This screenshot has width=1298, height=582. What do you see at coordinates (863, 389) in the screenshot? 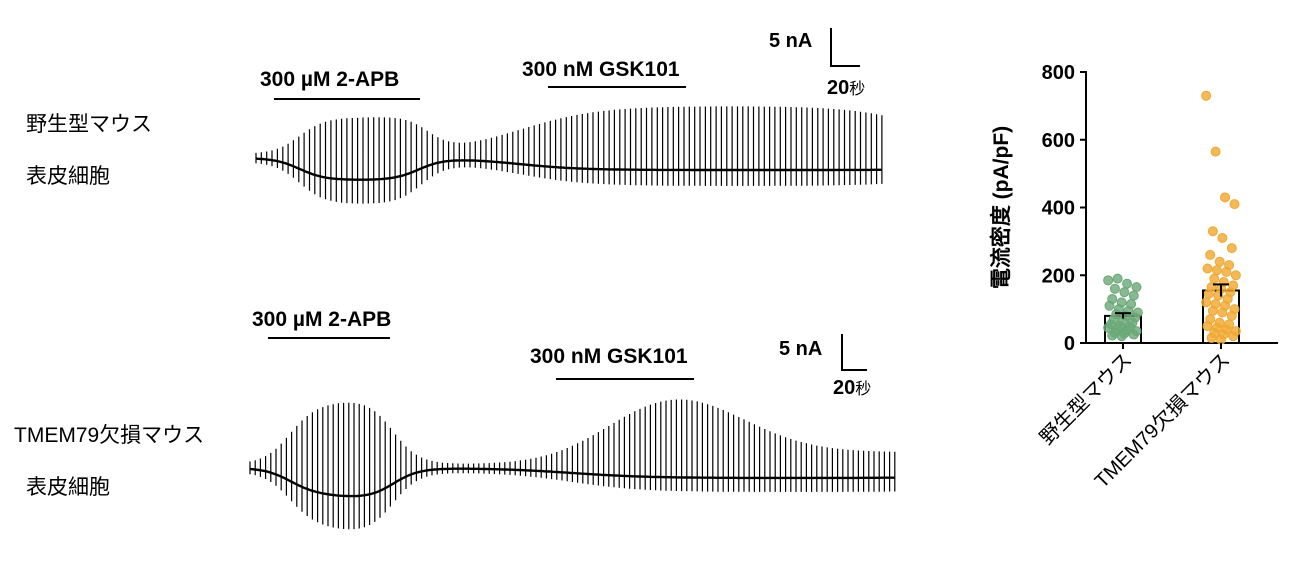
I see `trace2-scale-time-unit: 秒` at bounding box center [863, 389].